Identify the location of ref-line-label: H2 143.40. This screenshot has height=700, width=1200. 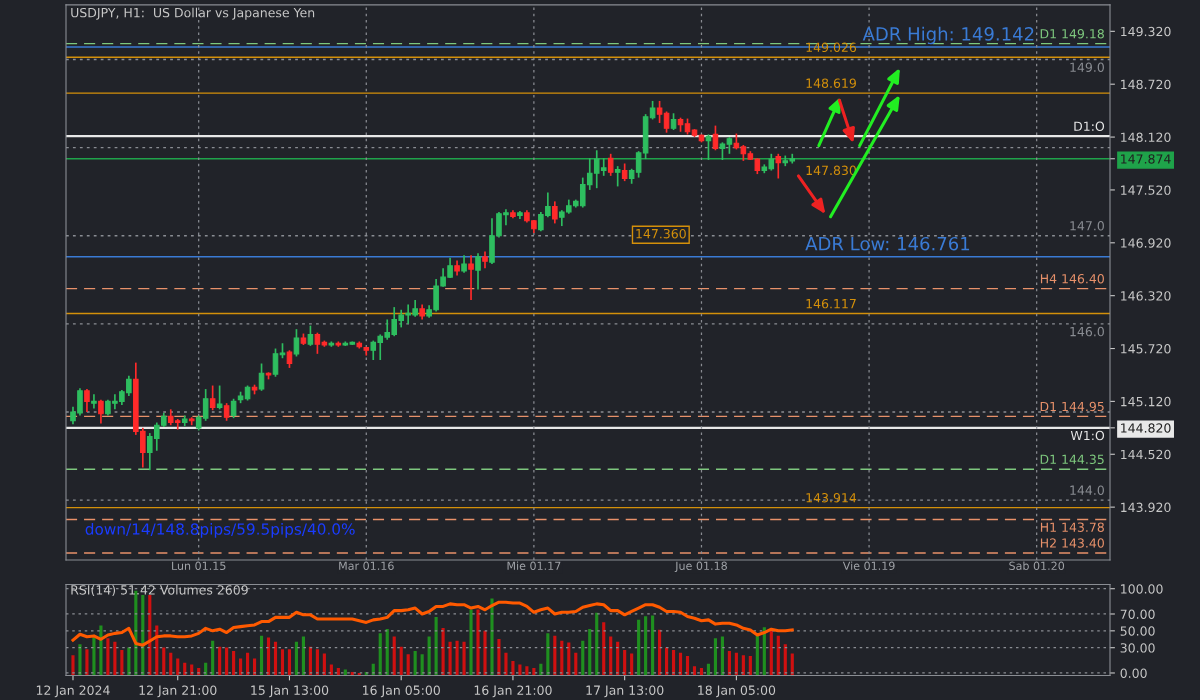
(1072, 543).